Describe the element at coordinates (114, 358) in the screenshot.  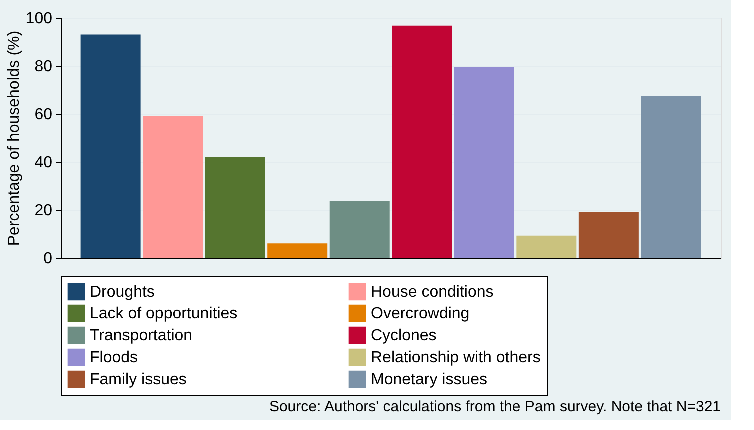
I see `legend-label: Floods` at that location.